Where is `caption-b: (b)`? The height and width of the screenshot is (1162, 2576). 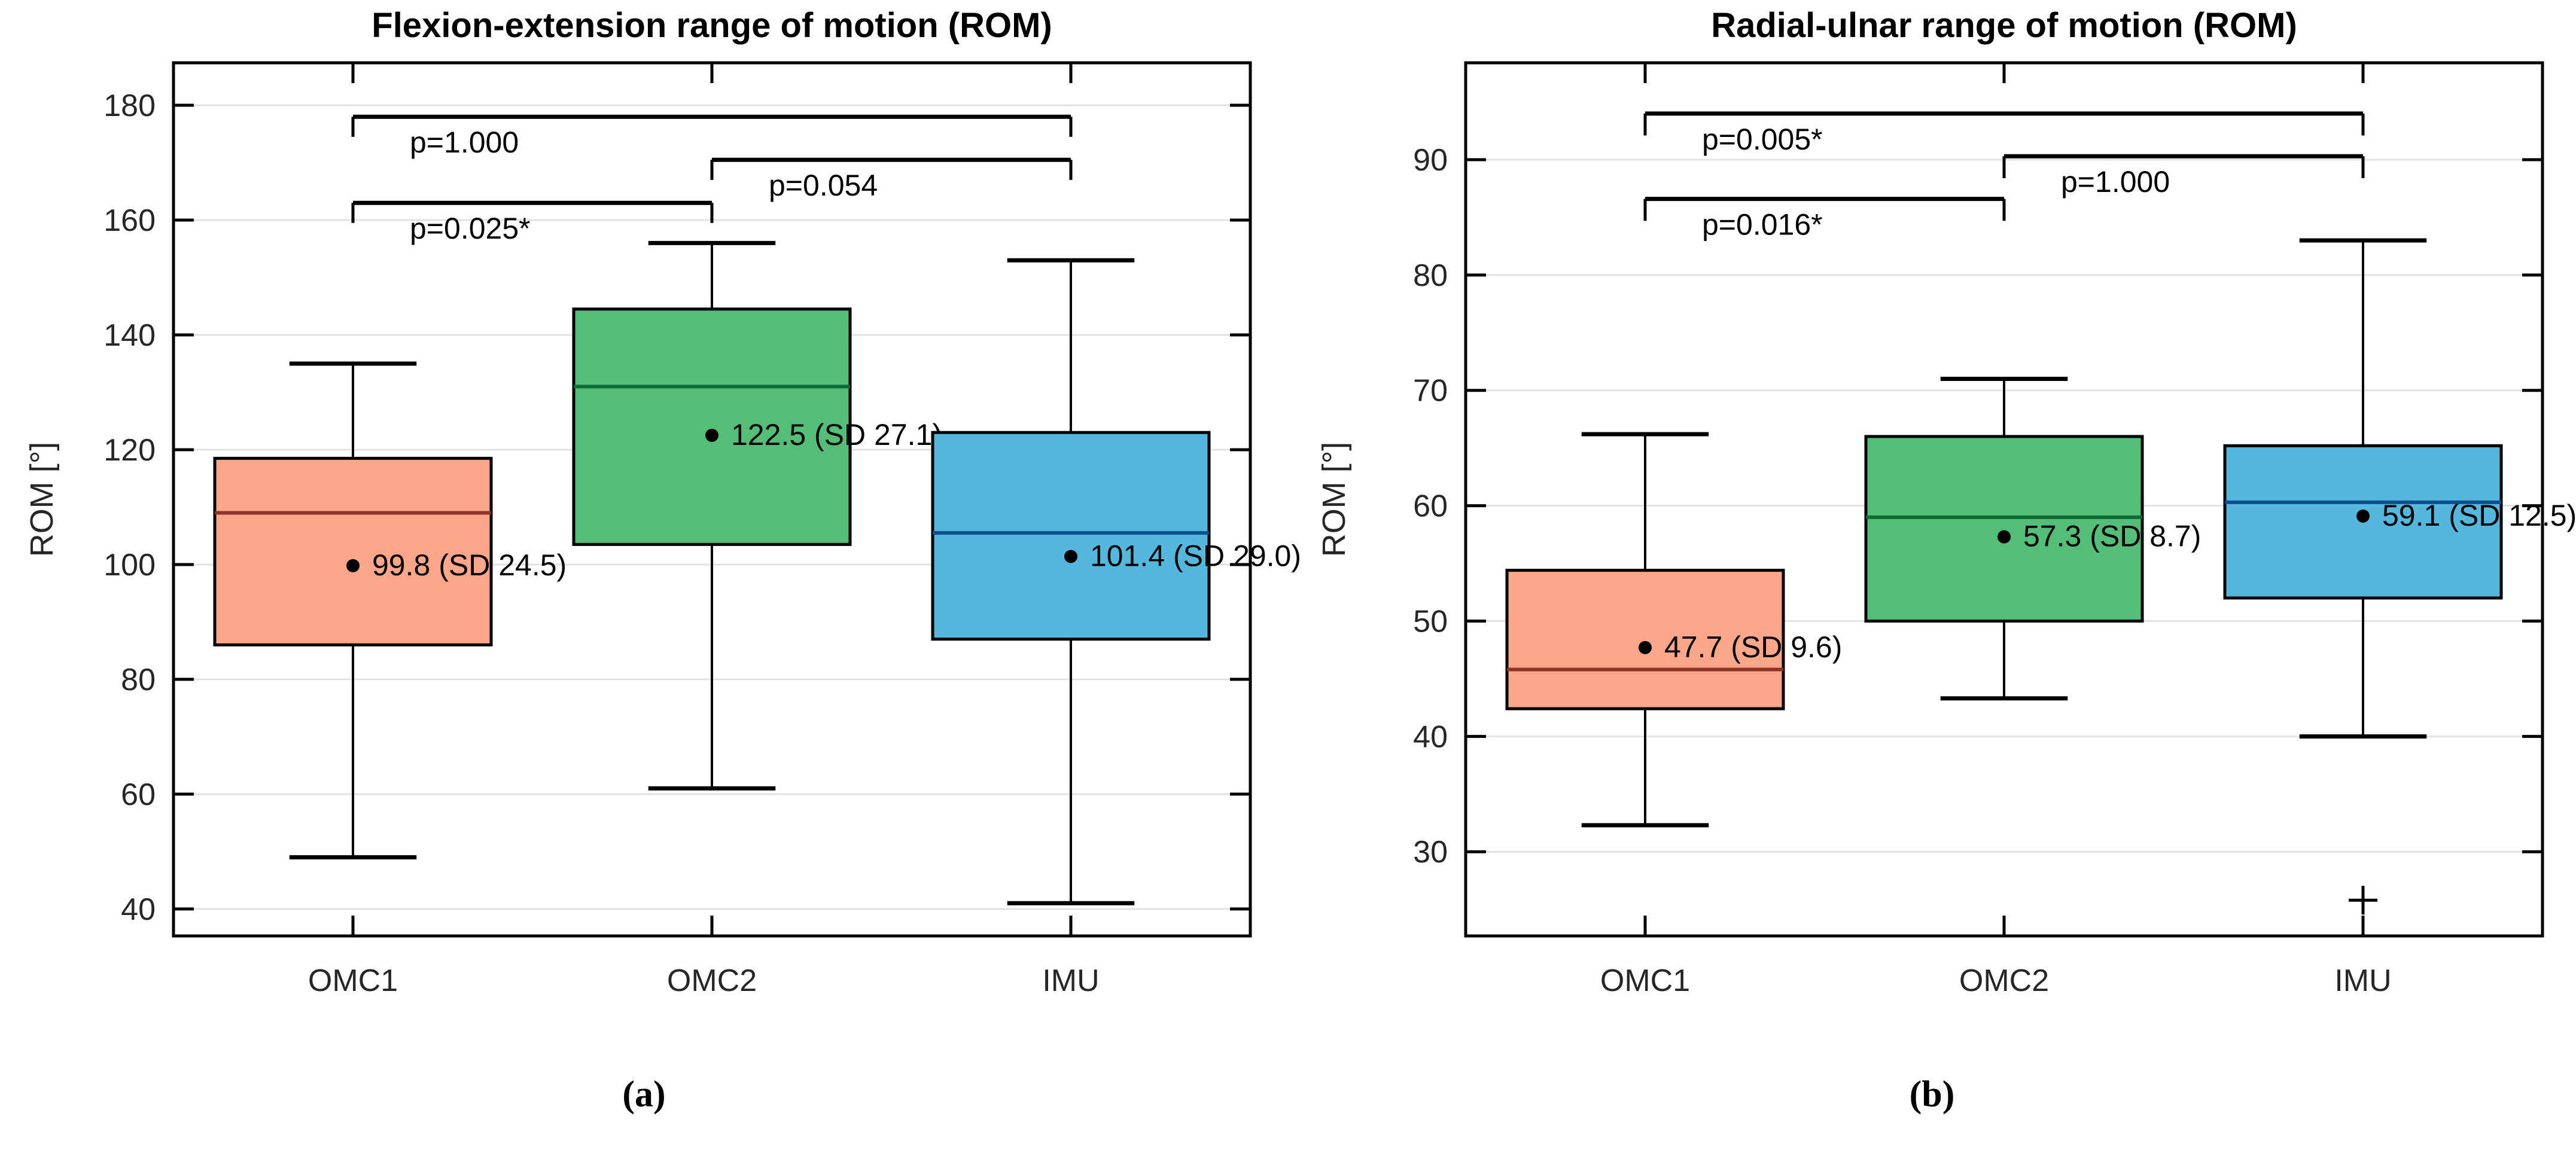
caption-b: (b) is located at coordinates (1932, 1094).